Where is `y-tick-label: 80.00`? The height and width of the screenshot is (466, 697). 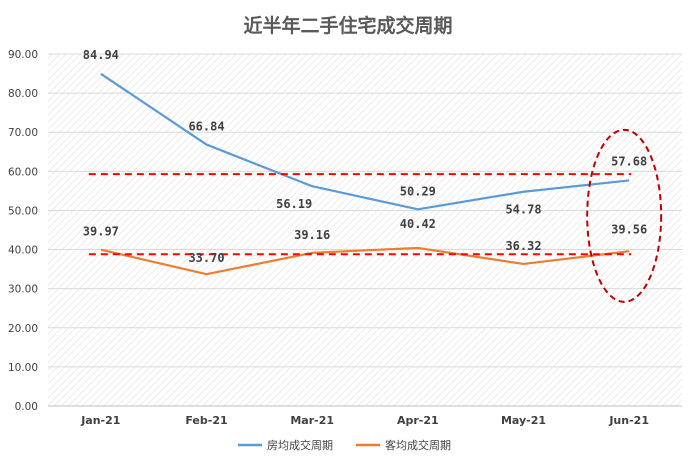 y-tick-label: 80.00 is located at coordinates (23, 94).